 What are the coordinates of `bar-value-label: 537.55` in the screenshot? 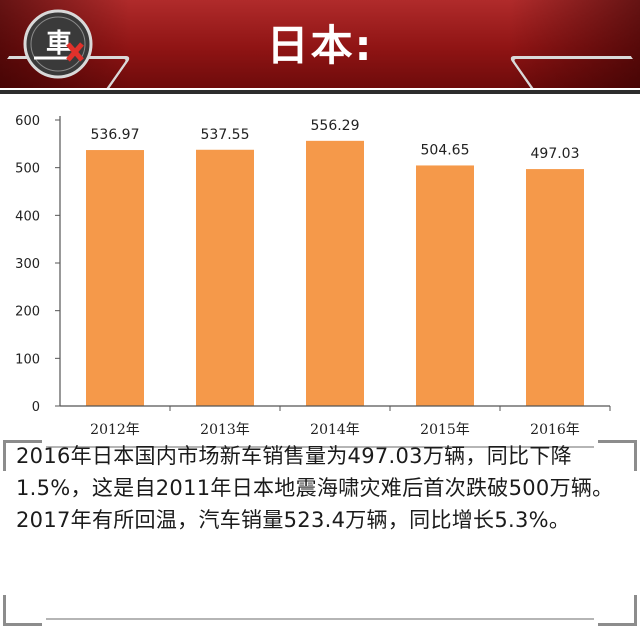 It's located at (225, 135).